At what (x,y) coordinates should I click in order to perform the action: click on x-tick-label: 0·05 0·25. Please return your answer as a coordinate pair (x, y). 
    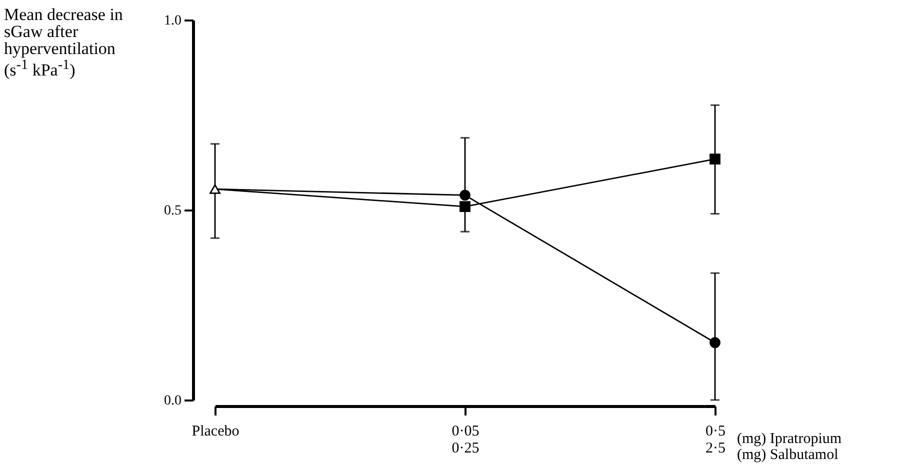
    Looking at the image, I should click on (466, 440).